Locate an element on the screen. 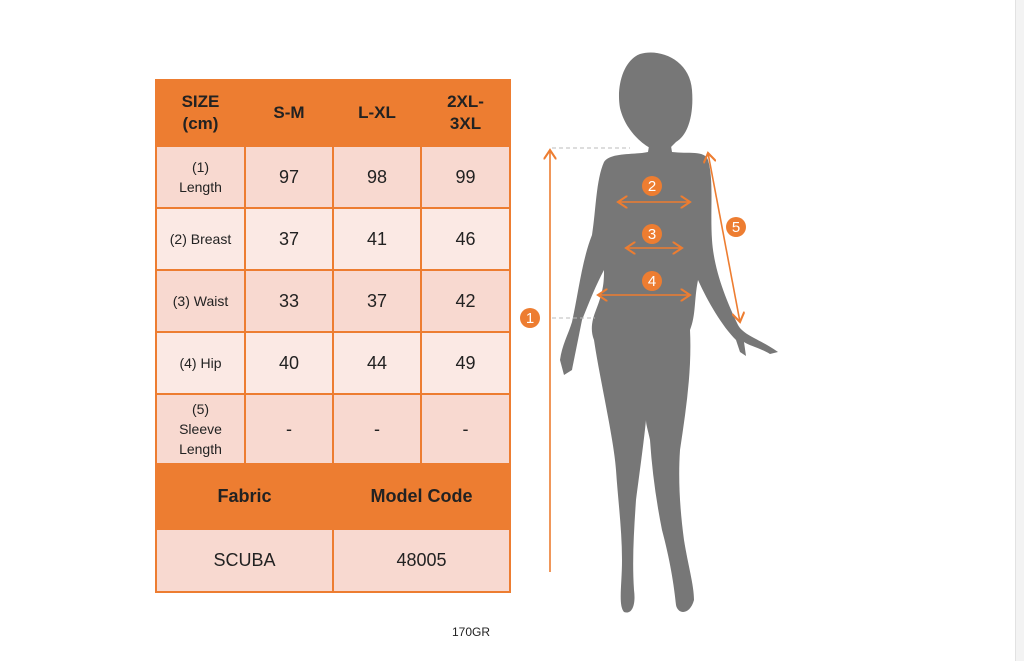 The width and height of the screenshot is (1024, 661). marker-3-label: 3 is located at coordinates (652, 234).